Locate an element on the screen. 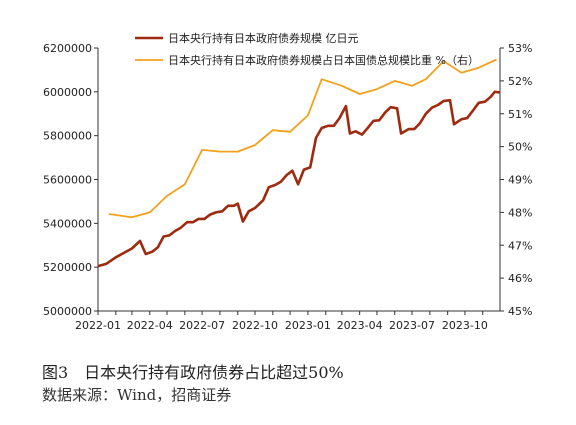 This screenshot has height=425, width=576. right-tick-label: 49% is located at coordinates (520, 180).